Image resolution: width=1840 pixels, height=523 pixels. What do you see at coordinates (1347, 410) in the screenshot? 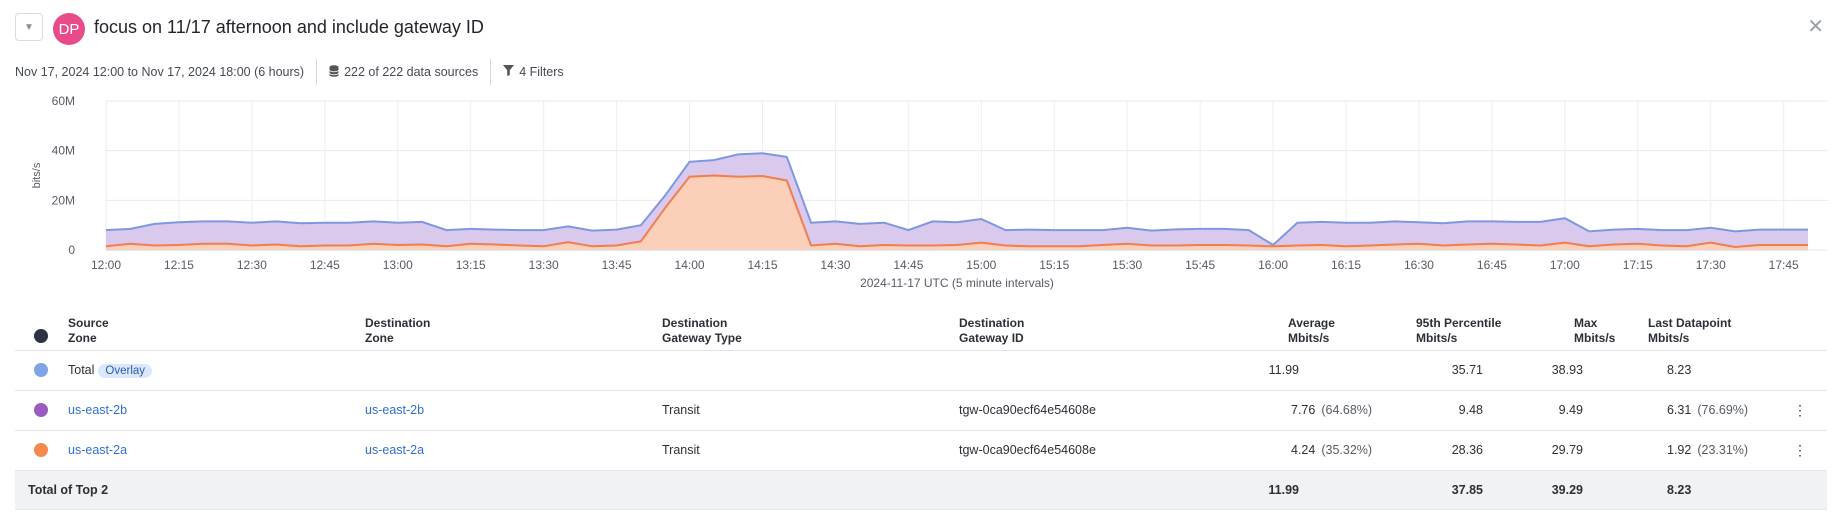
I see `average-pct: (64.68%)` at bounding box center [1347, 410].